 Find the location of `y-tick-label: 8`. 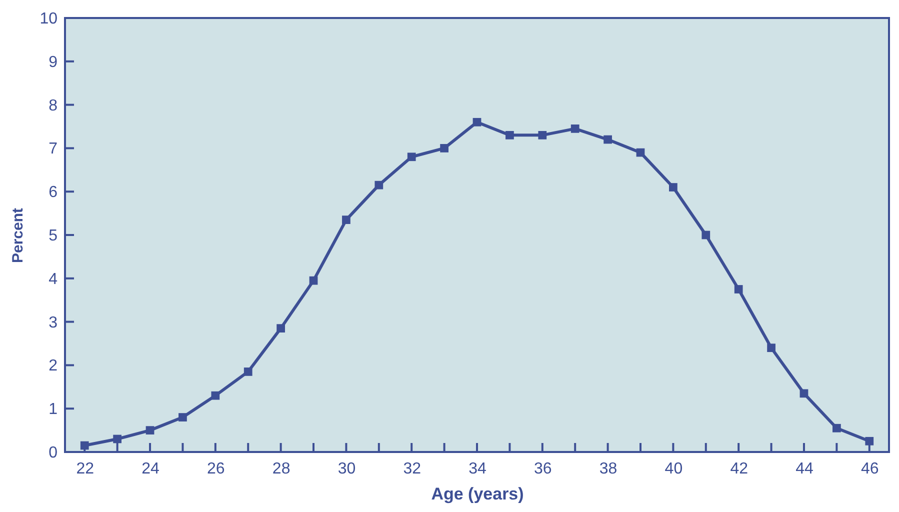

y-tick-label: 8 is located at coordinates (53, 105).